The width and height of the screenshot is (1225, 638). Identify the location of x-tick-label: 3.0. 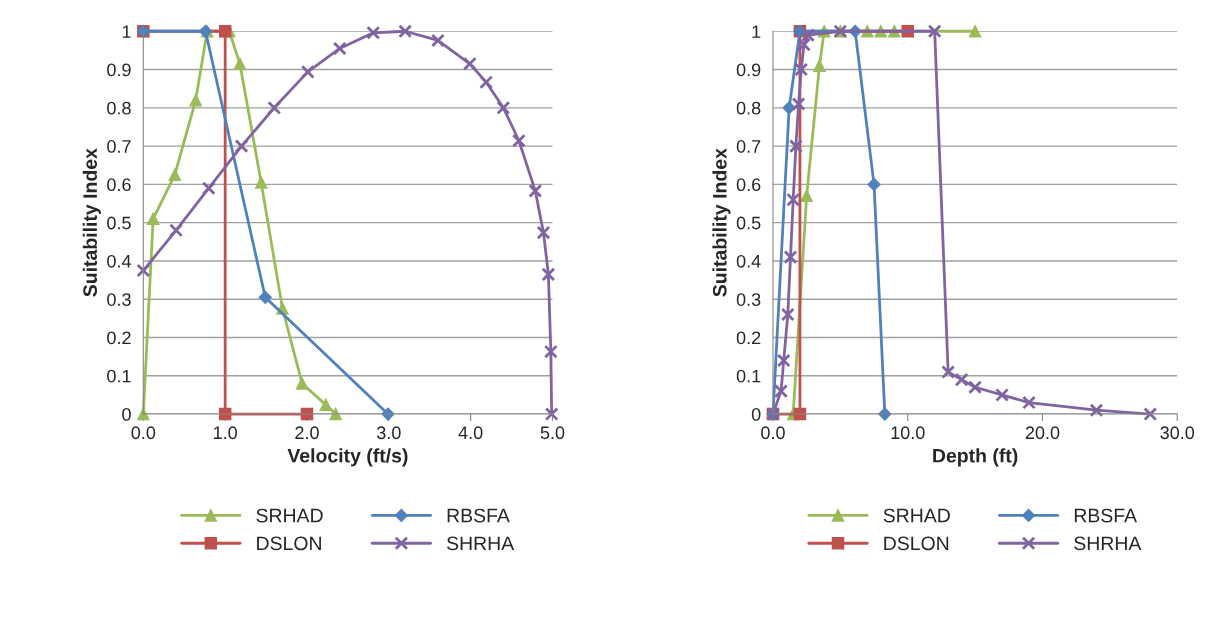
(388, 433).